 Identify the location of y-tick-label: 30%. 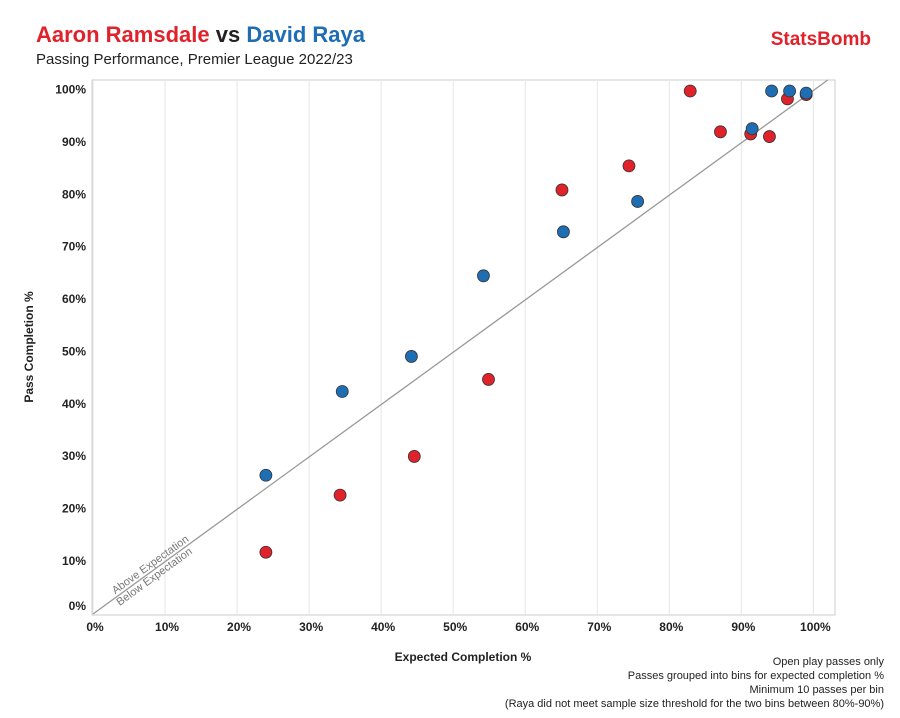
(74, 456).